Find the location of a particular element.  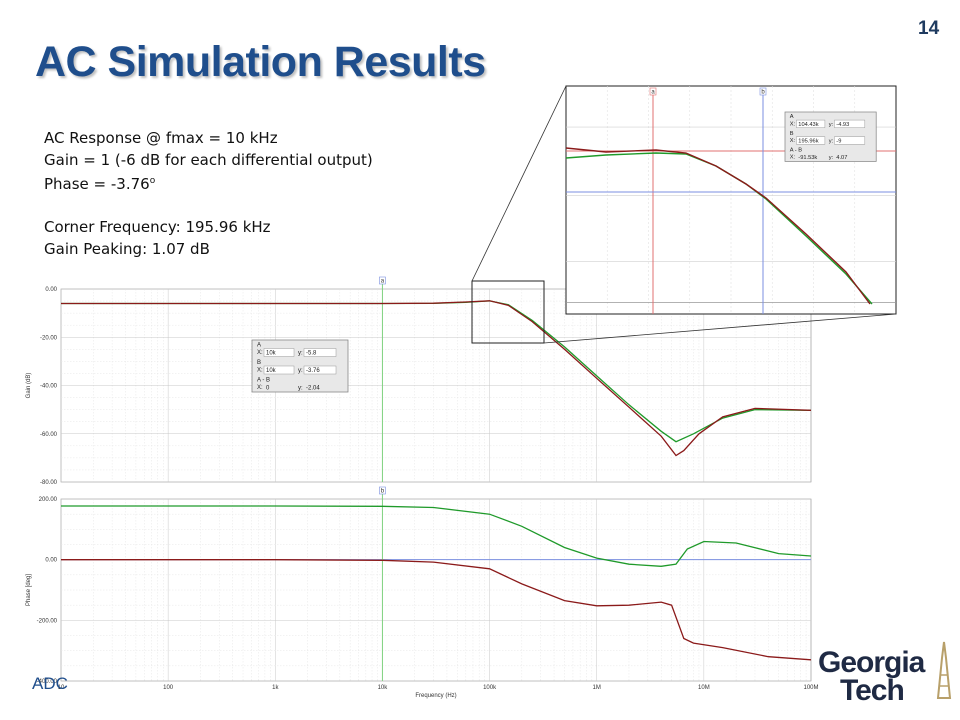

corner-frequency-line: Corner Frequency: 195.96 kHz is located at coordinates (157, 227).